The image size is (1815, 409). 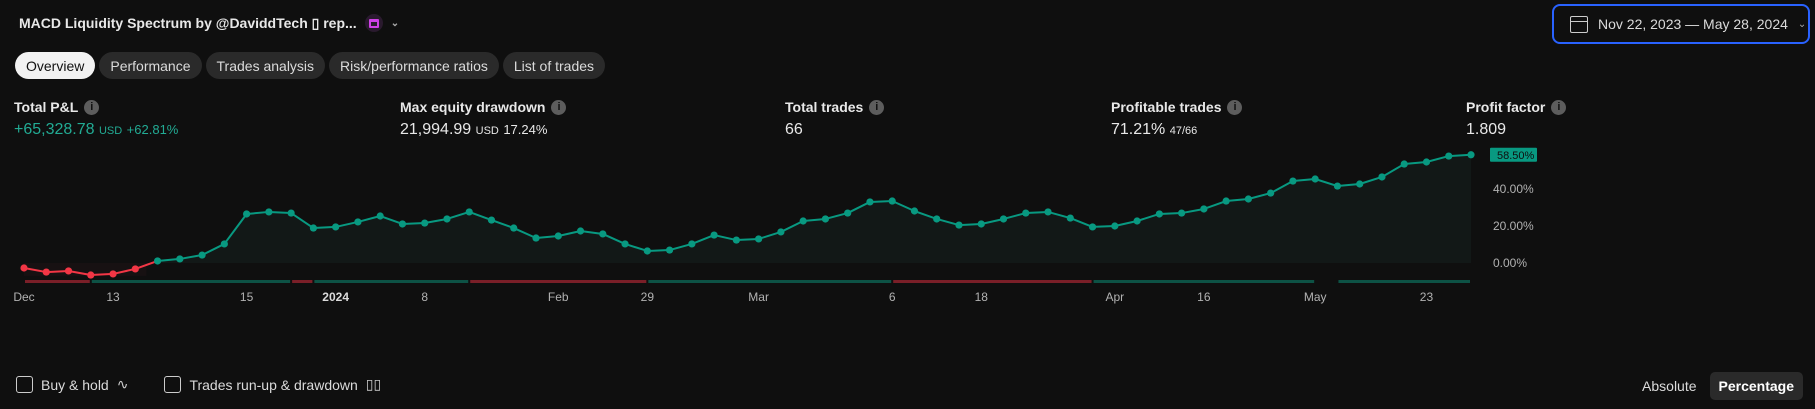 I want to click on runup-drawdown-checkbox: Trades run-up & drawdown ▯▯, so click(x=272, y=384).